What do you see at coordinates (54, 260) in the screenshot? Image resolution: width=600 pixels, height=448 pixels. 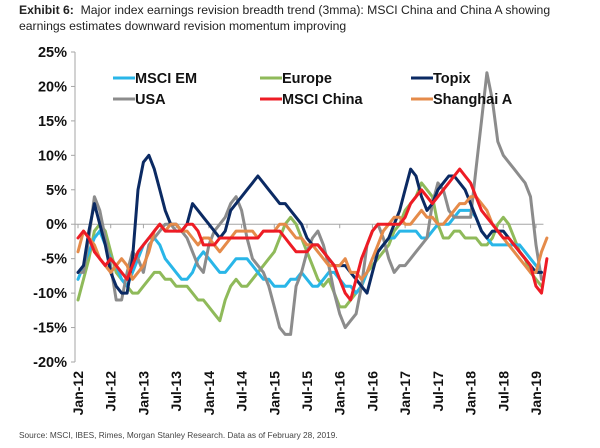 I see `y-tick-label: -5%` at bounding box center [54, 260].